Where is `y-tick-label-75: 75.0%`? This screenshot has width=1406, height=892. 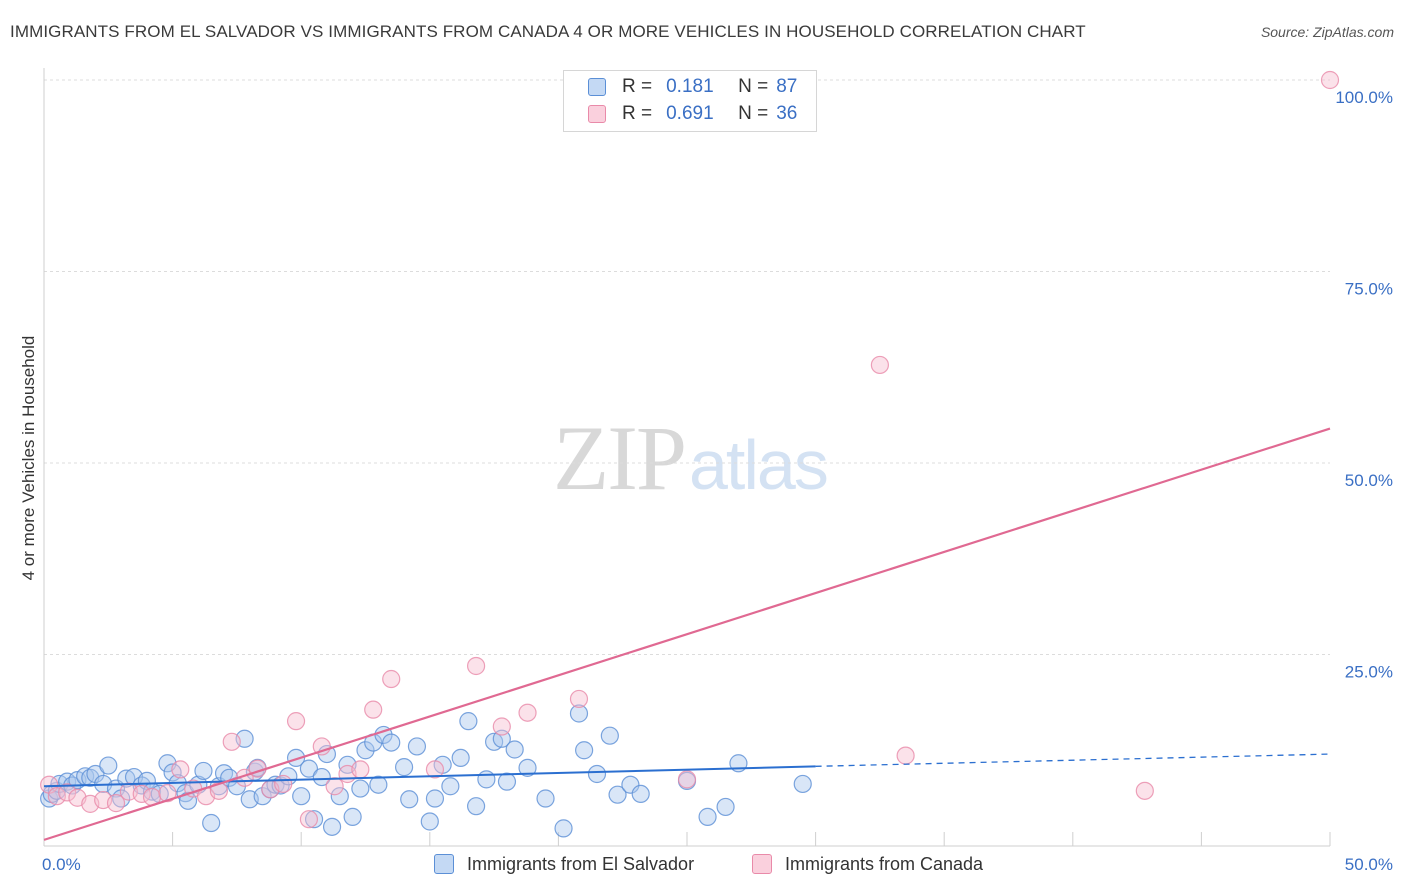
y-tick-label-75: 75.0% is located at coordinates (1369, 289).